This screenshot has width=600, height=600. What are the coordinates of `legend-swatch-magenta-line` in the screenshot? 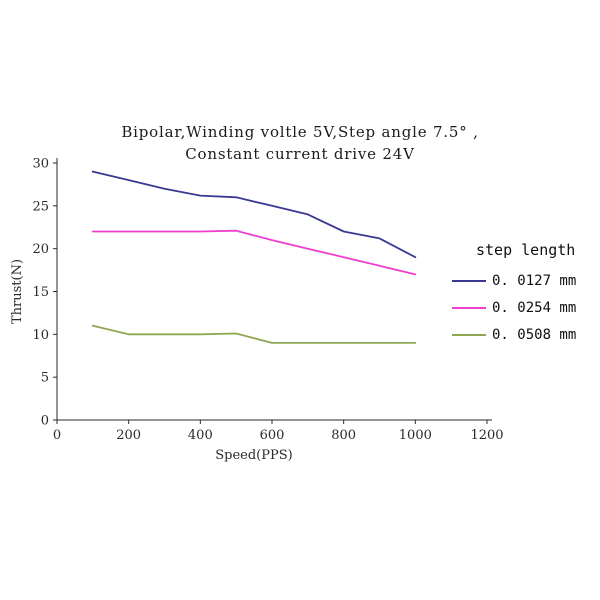 It's located at (469, 308).